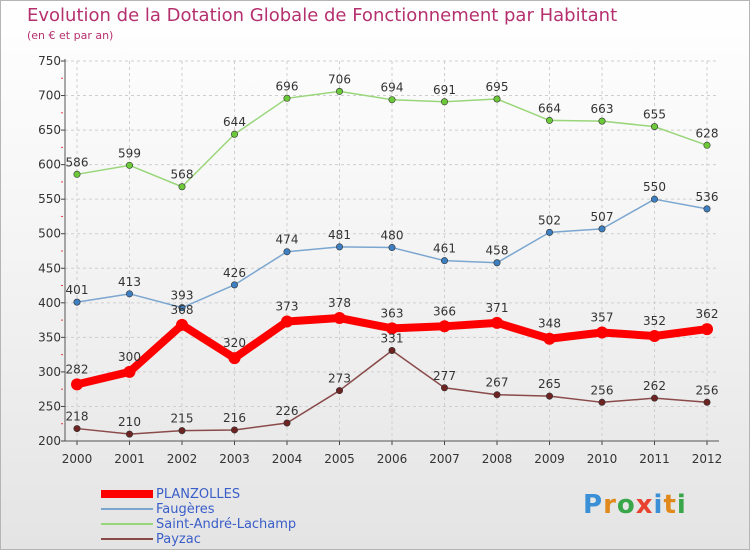  I want to click on y-tick-label: 750, so click(49, 61).